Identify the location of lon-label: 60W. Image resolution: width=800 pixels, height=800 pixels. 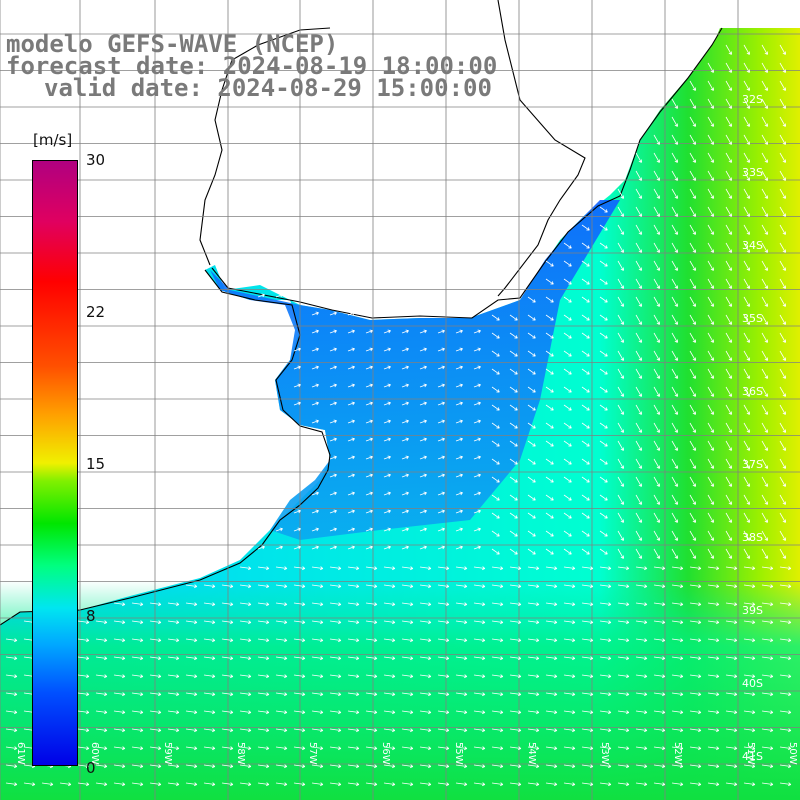
(94, 753).